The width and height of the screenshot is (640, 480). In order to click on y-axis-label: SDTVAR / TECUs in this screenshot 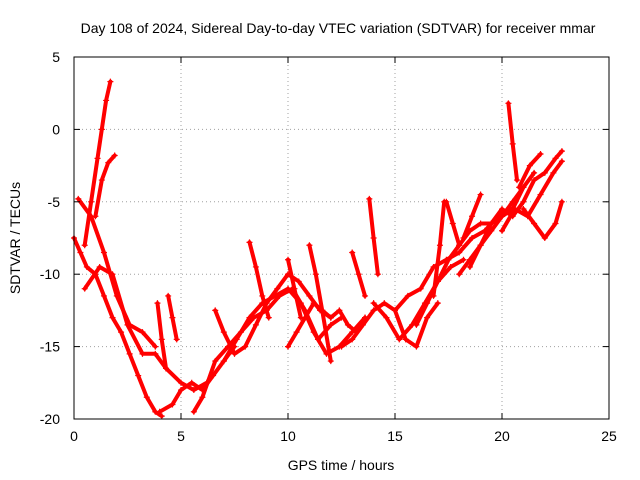, I will do `click(15, 238)`.